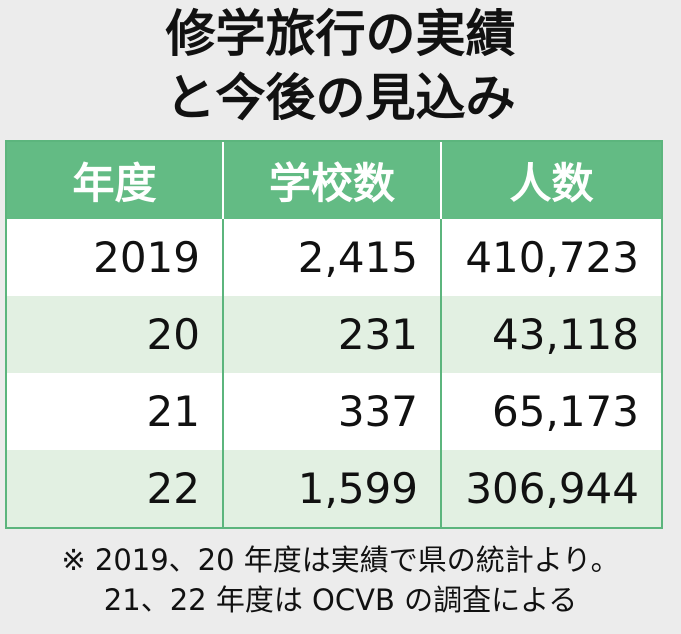  I want to click on table-cell: 2019, so click(115, 257).